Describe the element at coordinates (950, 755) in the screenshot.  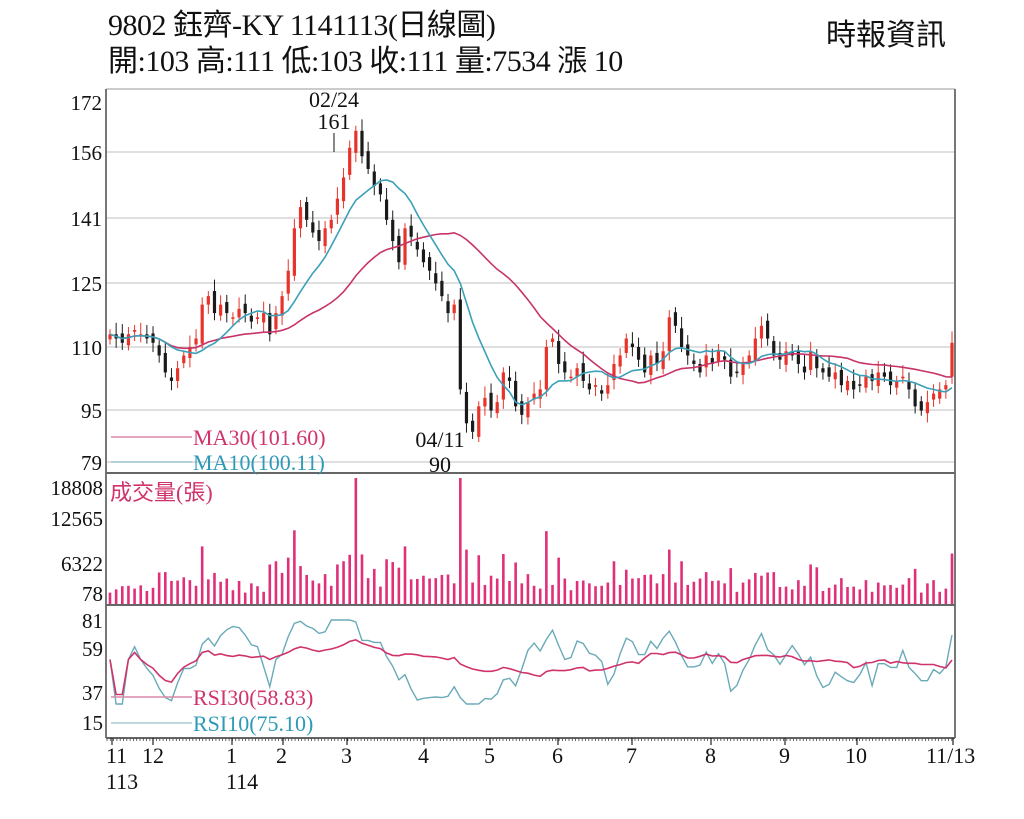
I see `month-label: 11/13` at that location.